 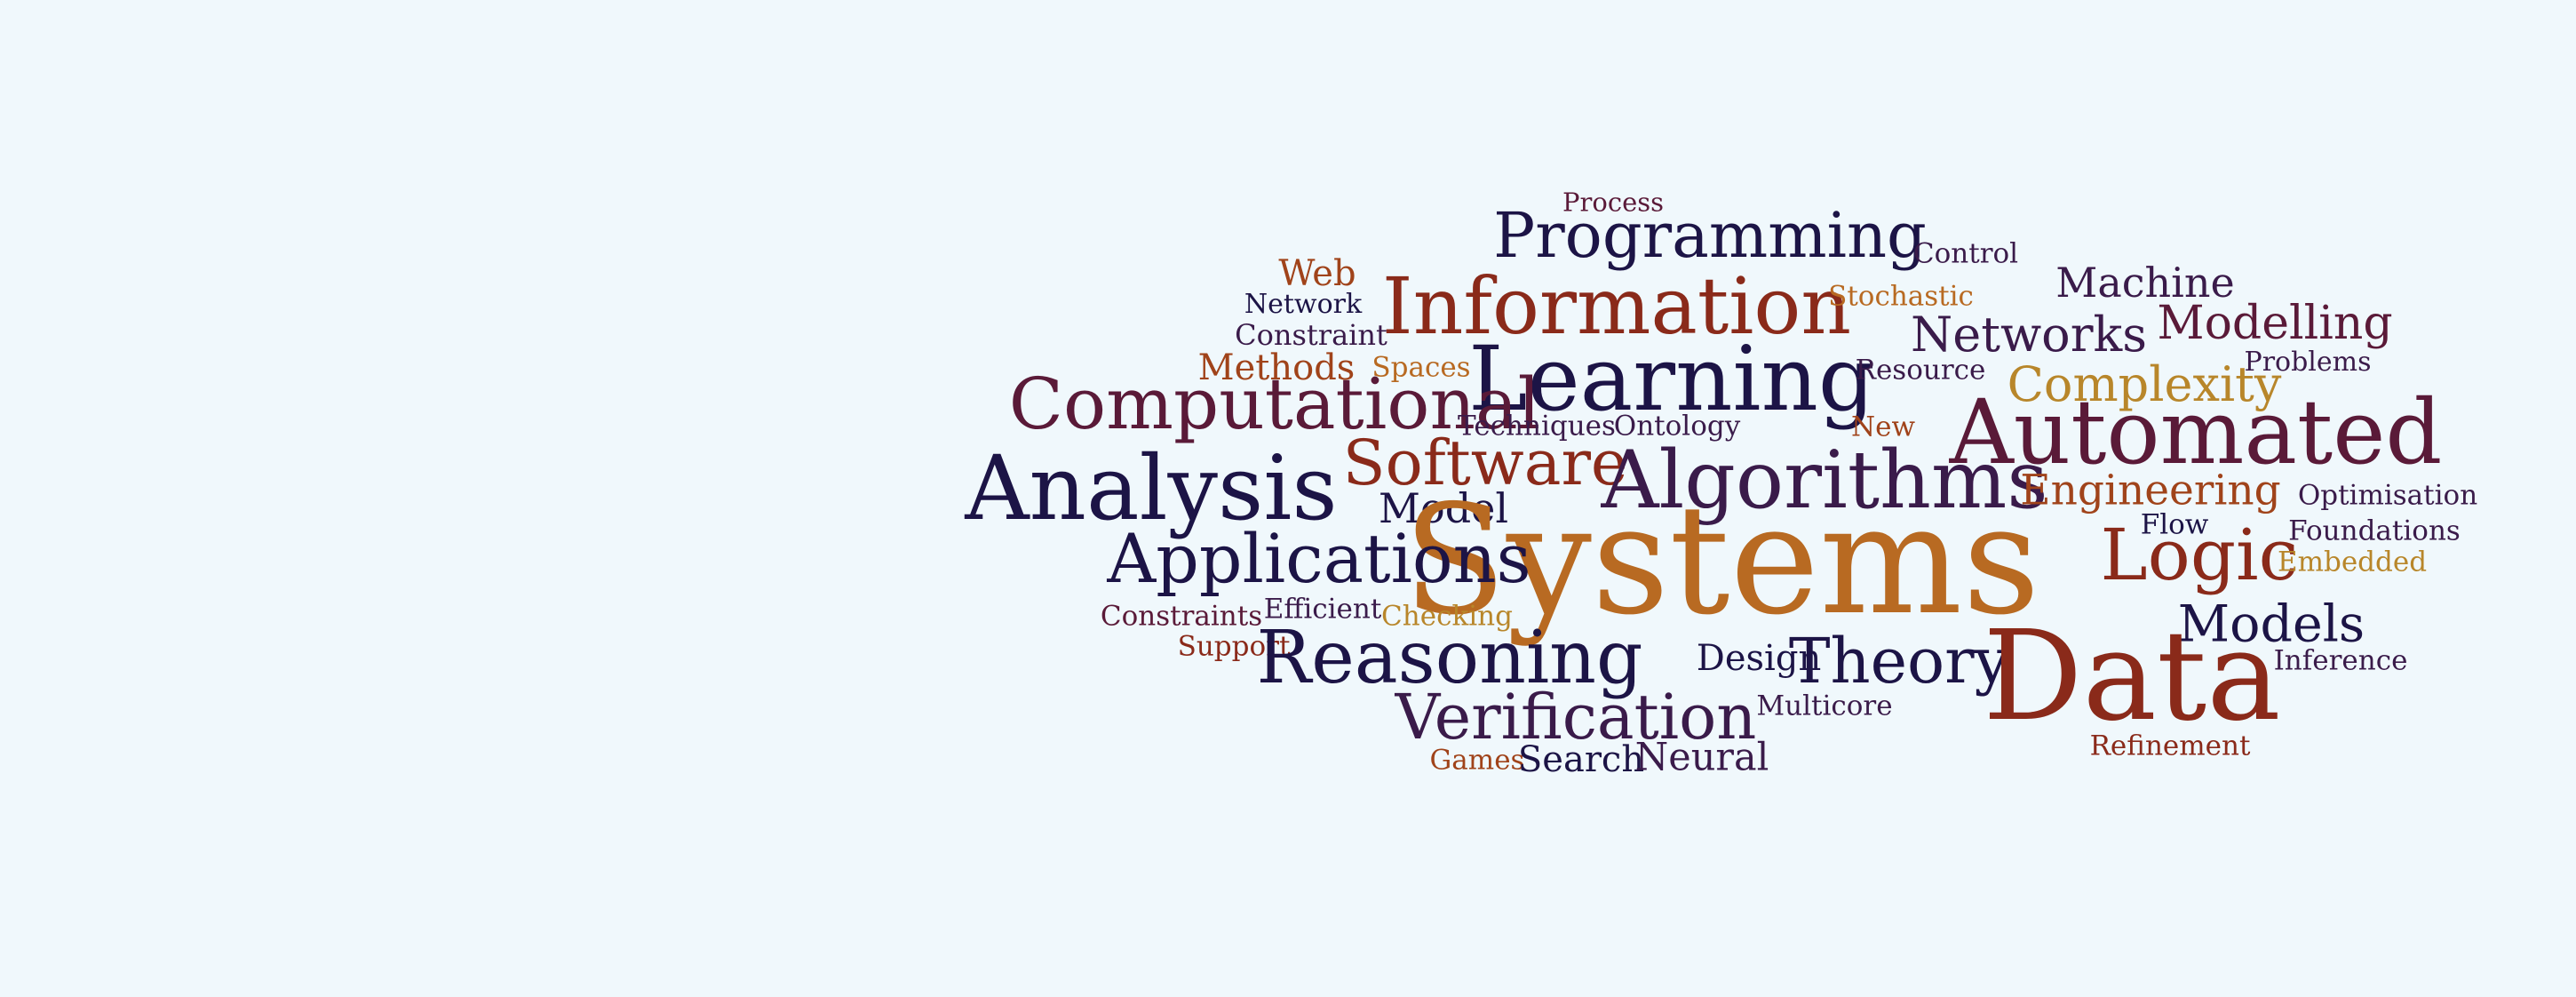 I want to click on word-model: Model, so click(x=1443, y=508).